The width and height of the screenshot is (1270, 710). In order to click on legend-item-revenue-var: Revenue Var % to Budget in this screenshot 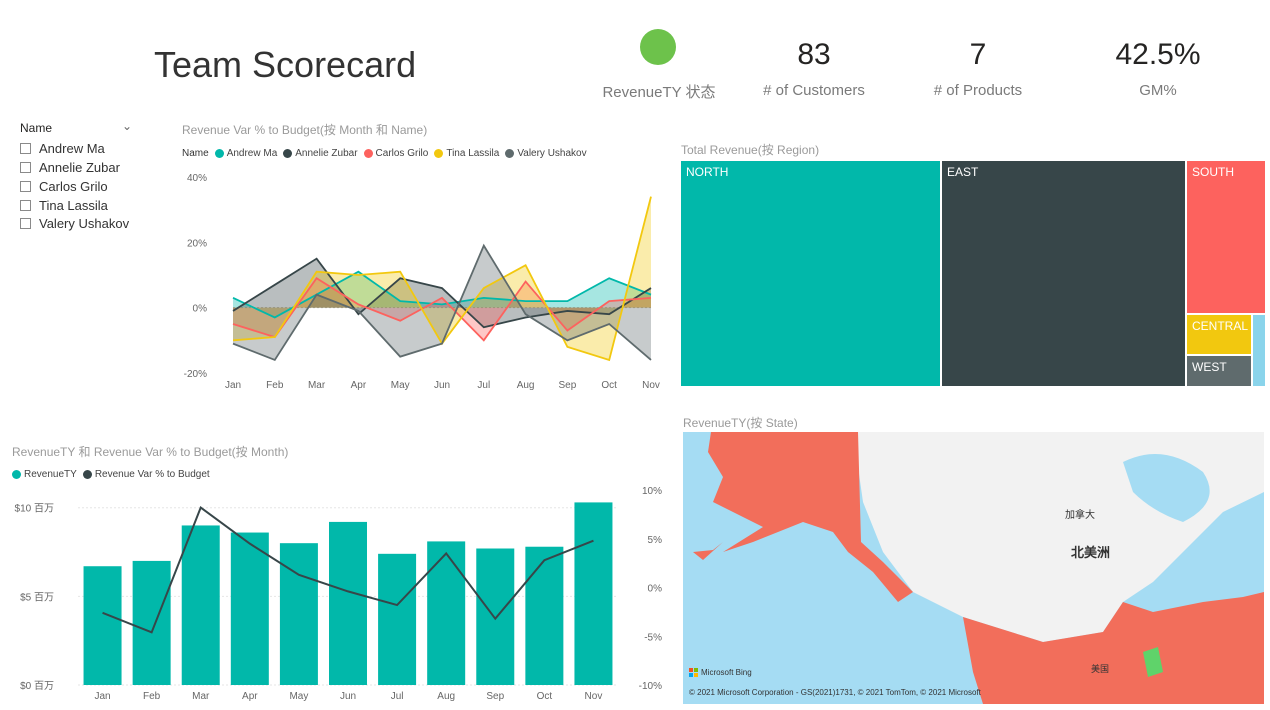, I will do `click(146, 474)`.